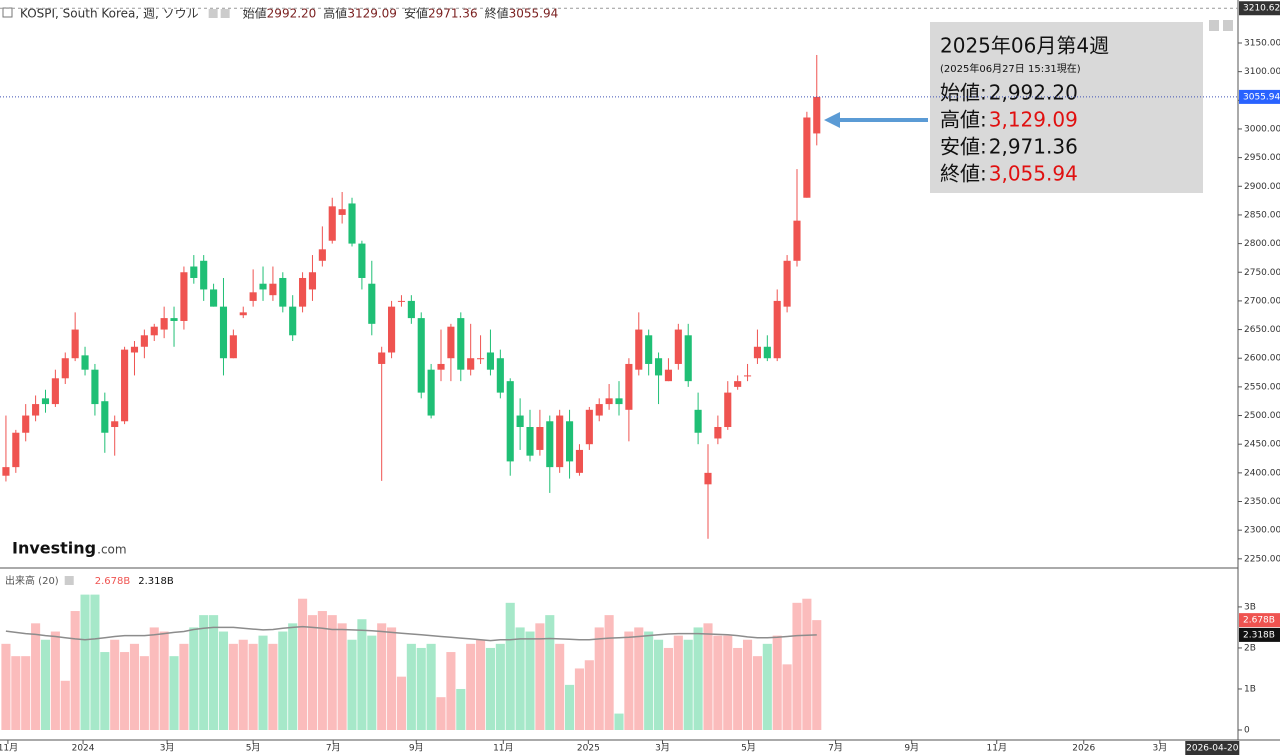  Describe the element at coordinates (1262, 502) in the screenshot. I see `y-tick-label: 2350.00` at that location.